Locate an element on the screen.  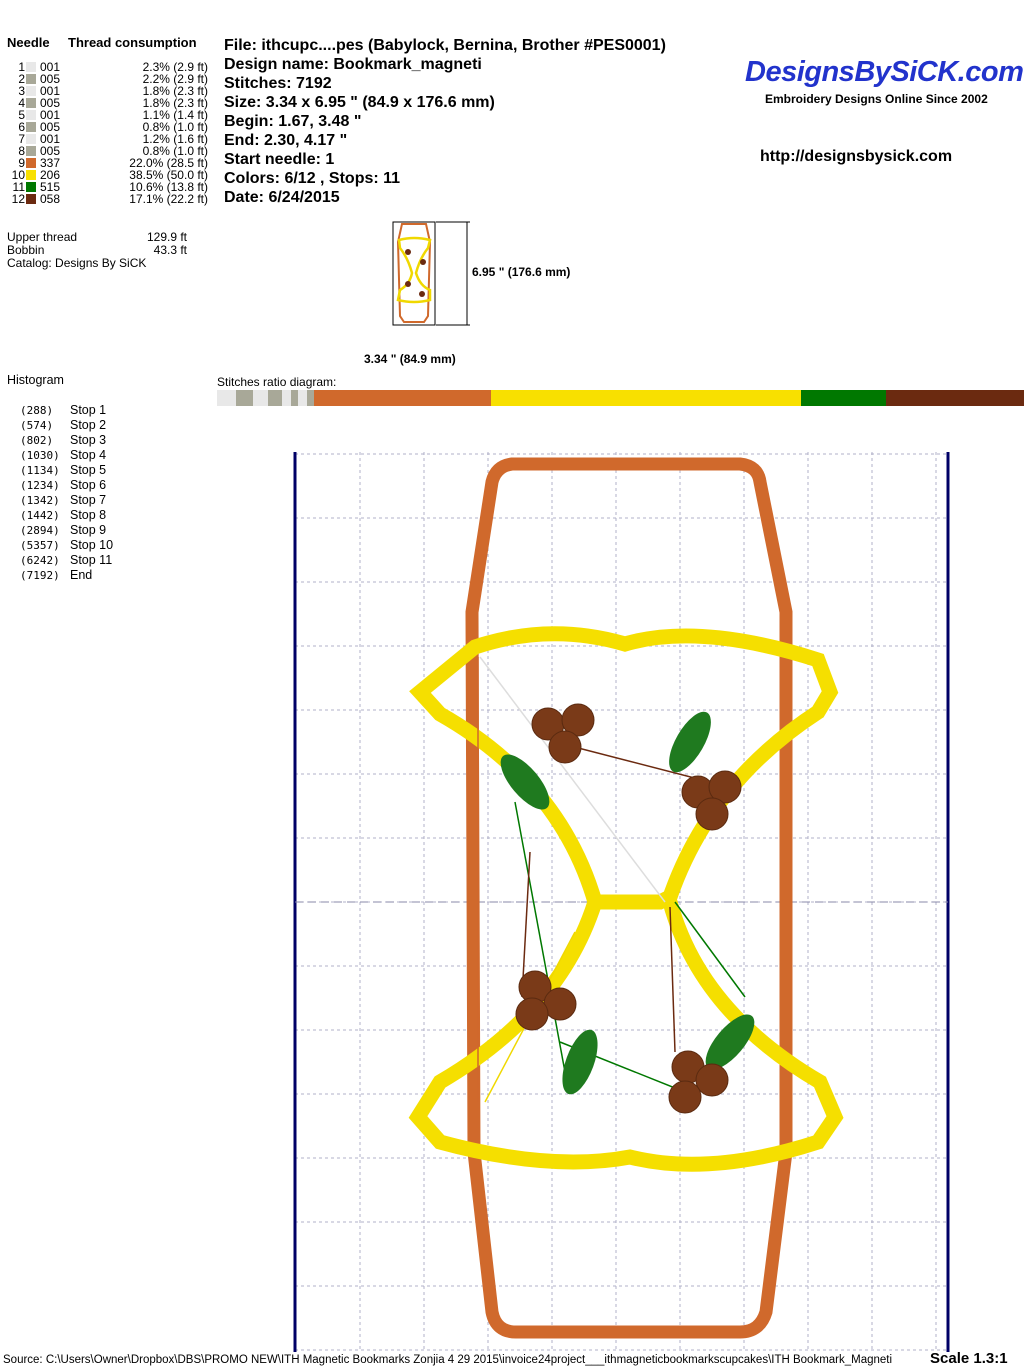
thread-consumption: 0.8% (1.0 ft) is located at coordinates (175, 127).